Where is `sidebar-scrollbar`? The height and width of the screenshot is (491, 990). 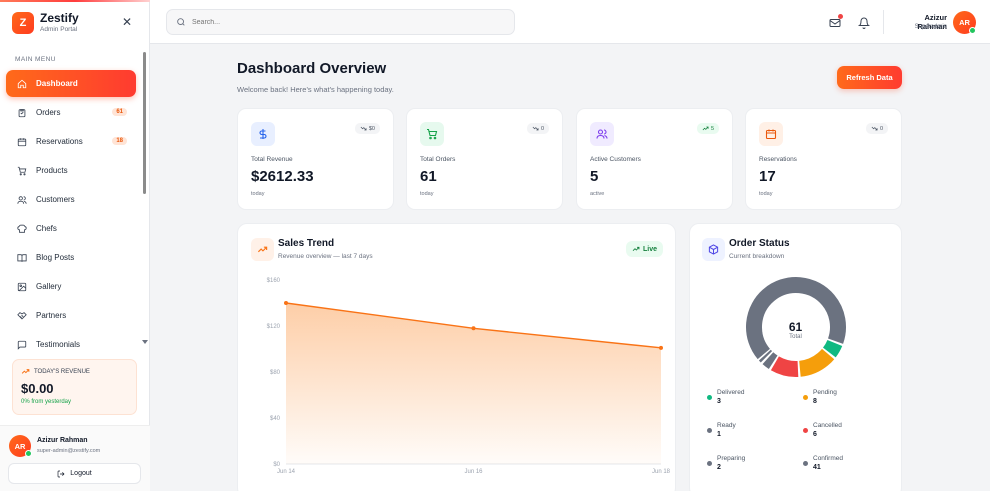
sidebar-scrollbar is located at coordinates (145, 200).